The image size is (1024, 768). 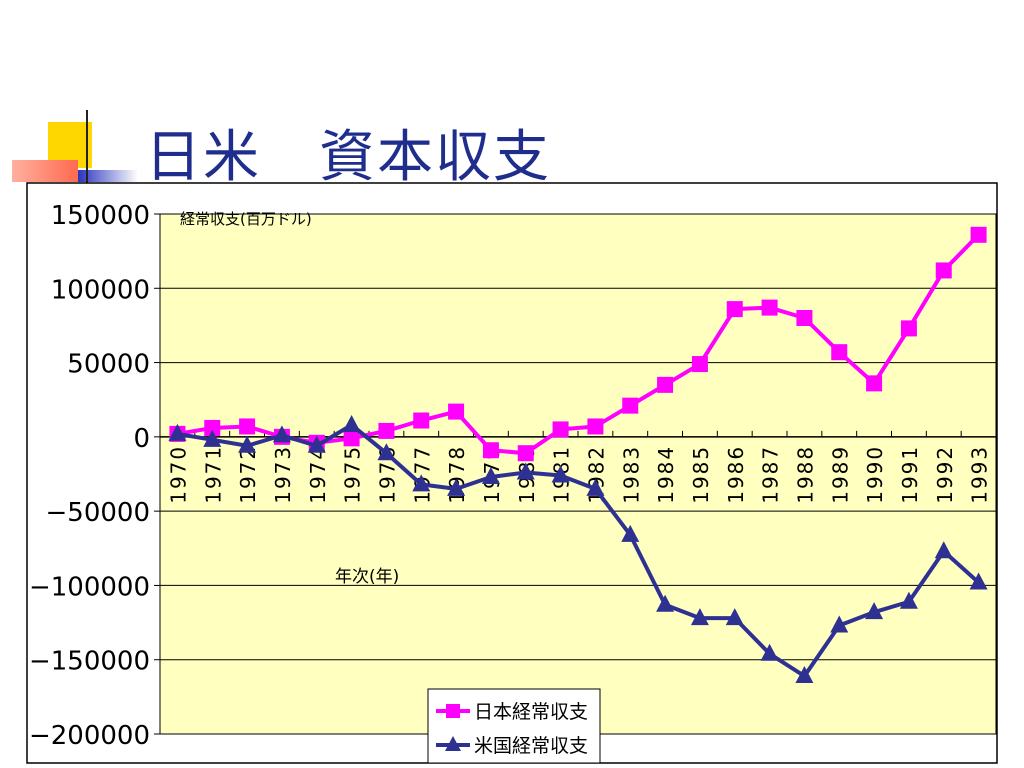 I want to click on title-decoration-red-band, so click(x=45, y=171).